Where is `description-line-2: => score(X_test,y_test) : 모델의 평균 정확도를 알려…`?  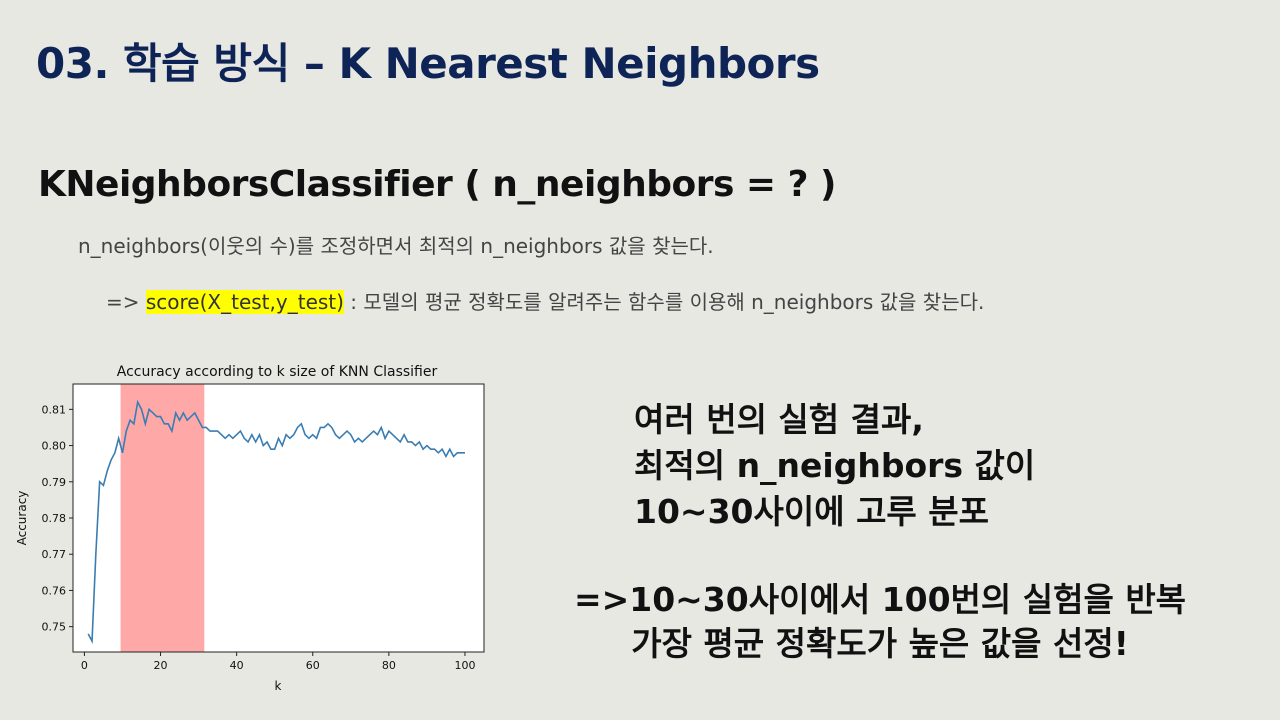
description-line-2: => score(X_test,y_test) : 모델의 평균 정확도를 알려… is located at coordinates (545, 300).